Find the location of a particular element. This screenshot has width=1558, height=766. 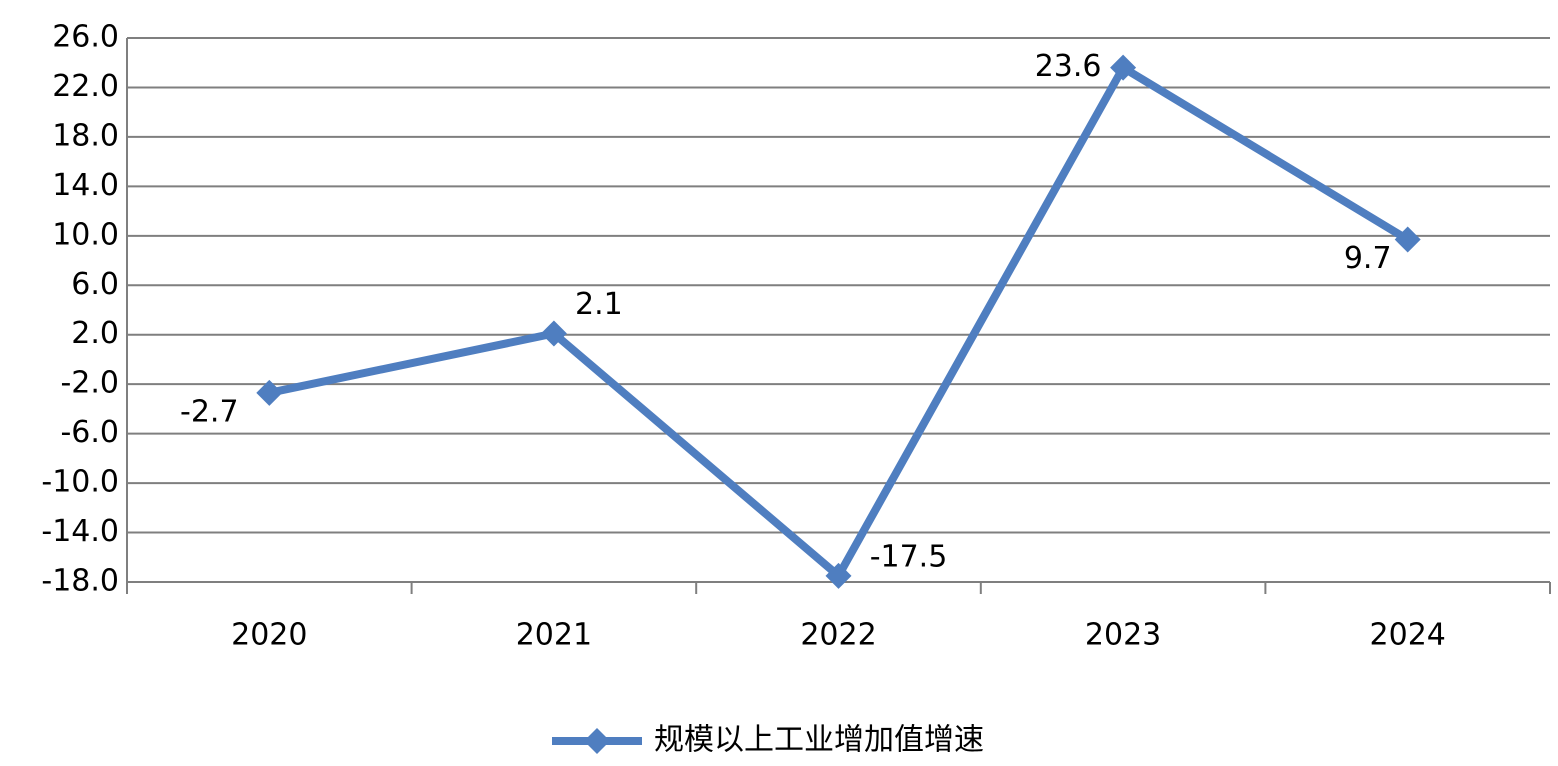

x-tick-label: 2022 is located at coordinates (838, 635).